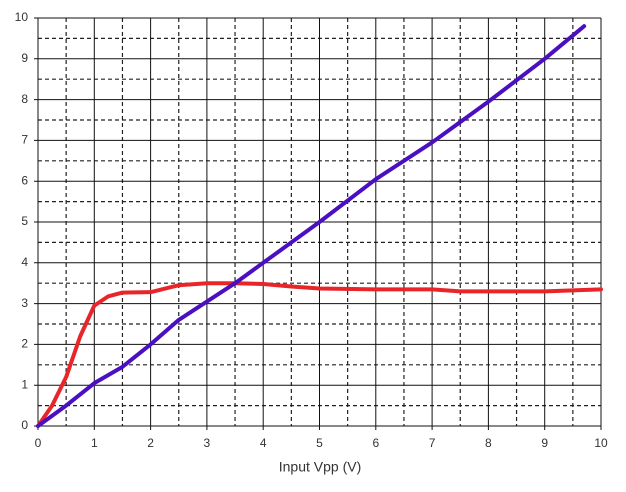 The image size is (626, 492). I want to click on y-tick-label: 0, so click(24, 425).